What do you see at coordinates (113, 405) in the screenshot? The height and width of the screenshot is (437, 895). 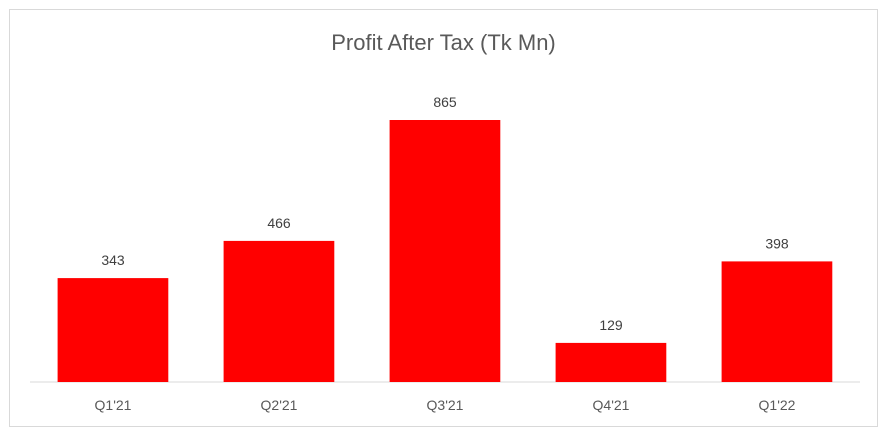 I see `x-tick-label: Q1'21` at bounding box center [113, 405].